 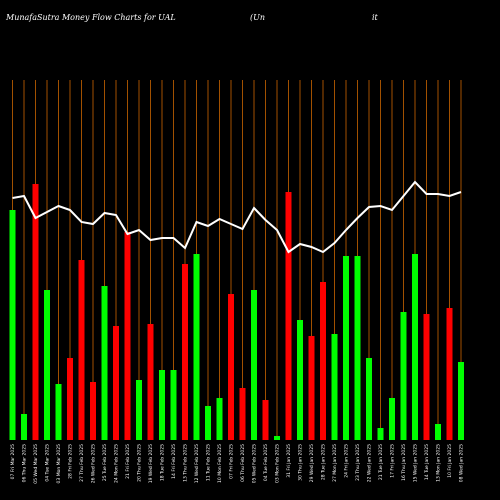 What do you see at coordinates (174, 461) in the screenshot?
I see `x-tick-label: 14 Fri Feb 2025` at bounding box center [174, 461].